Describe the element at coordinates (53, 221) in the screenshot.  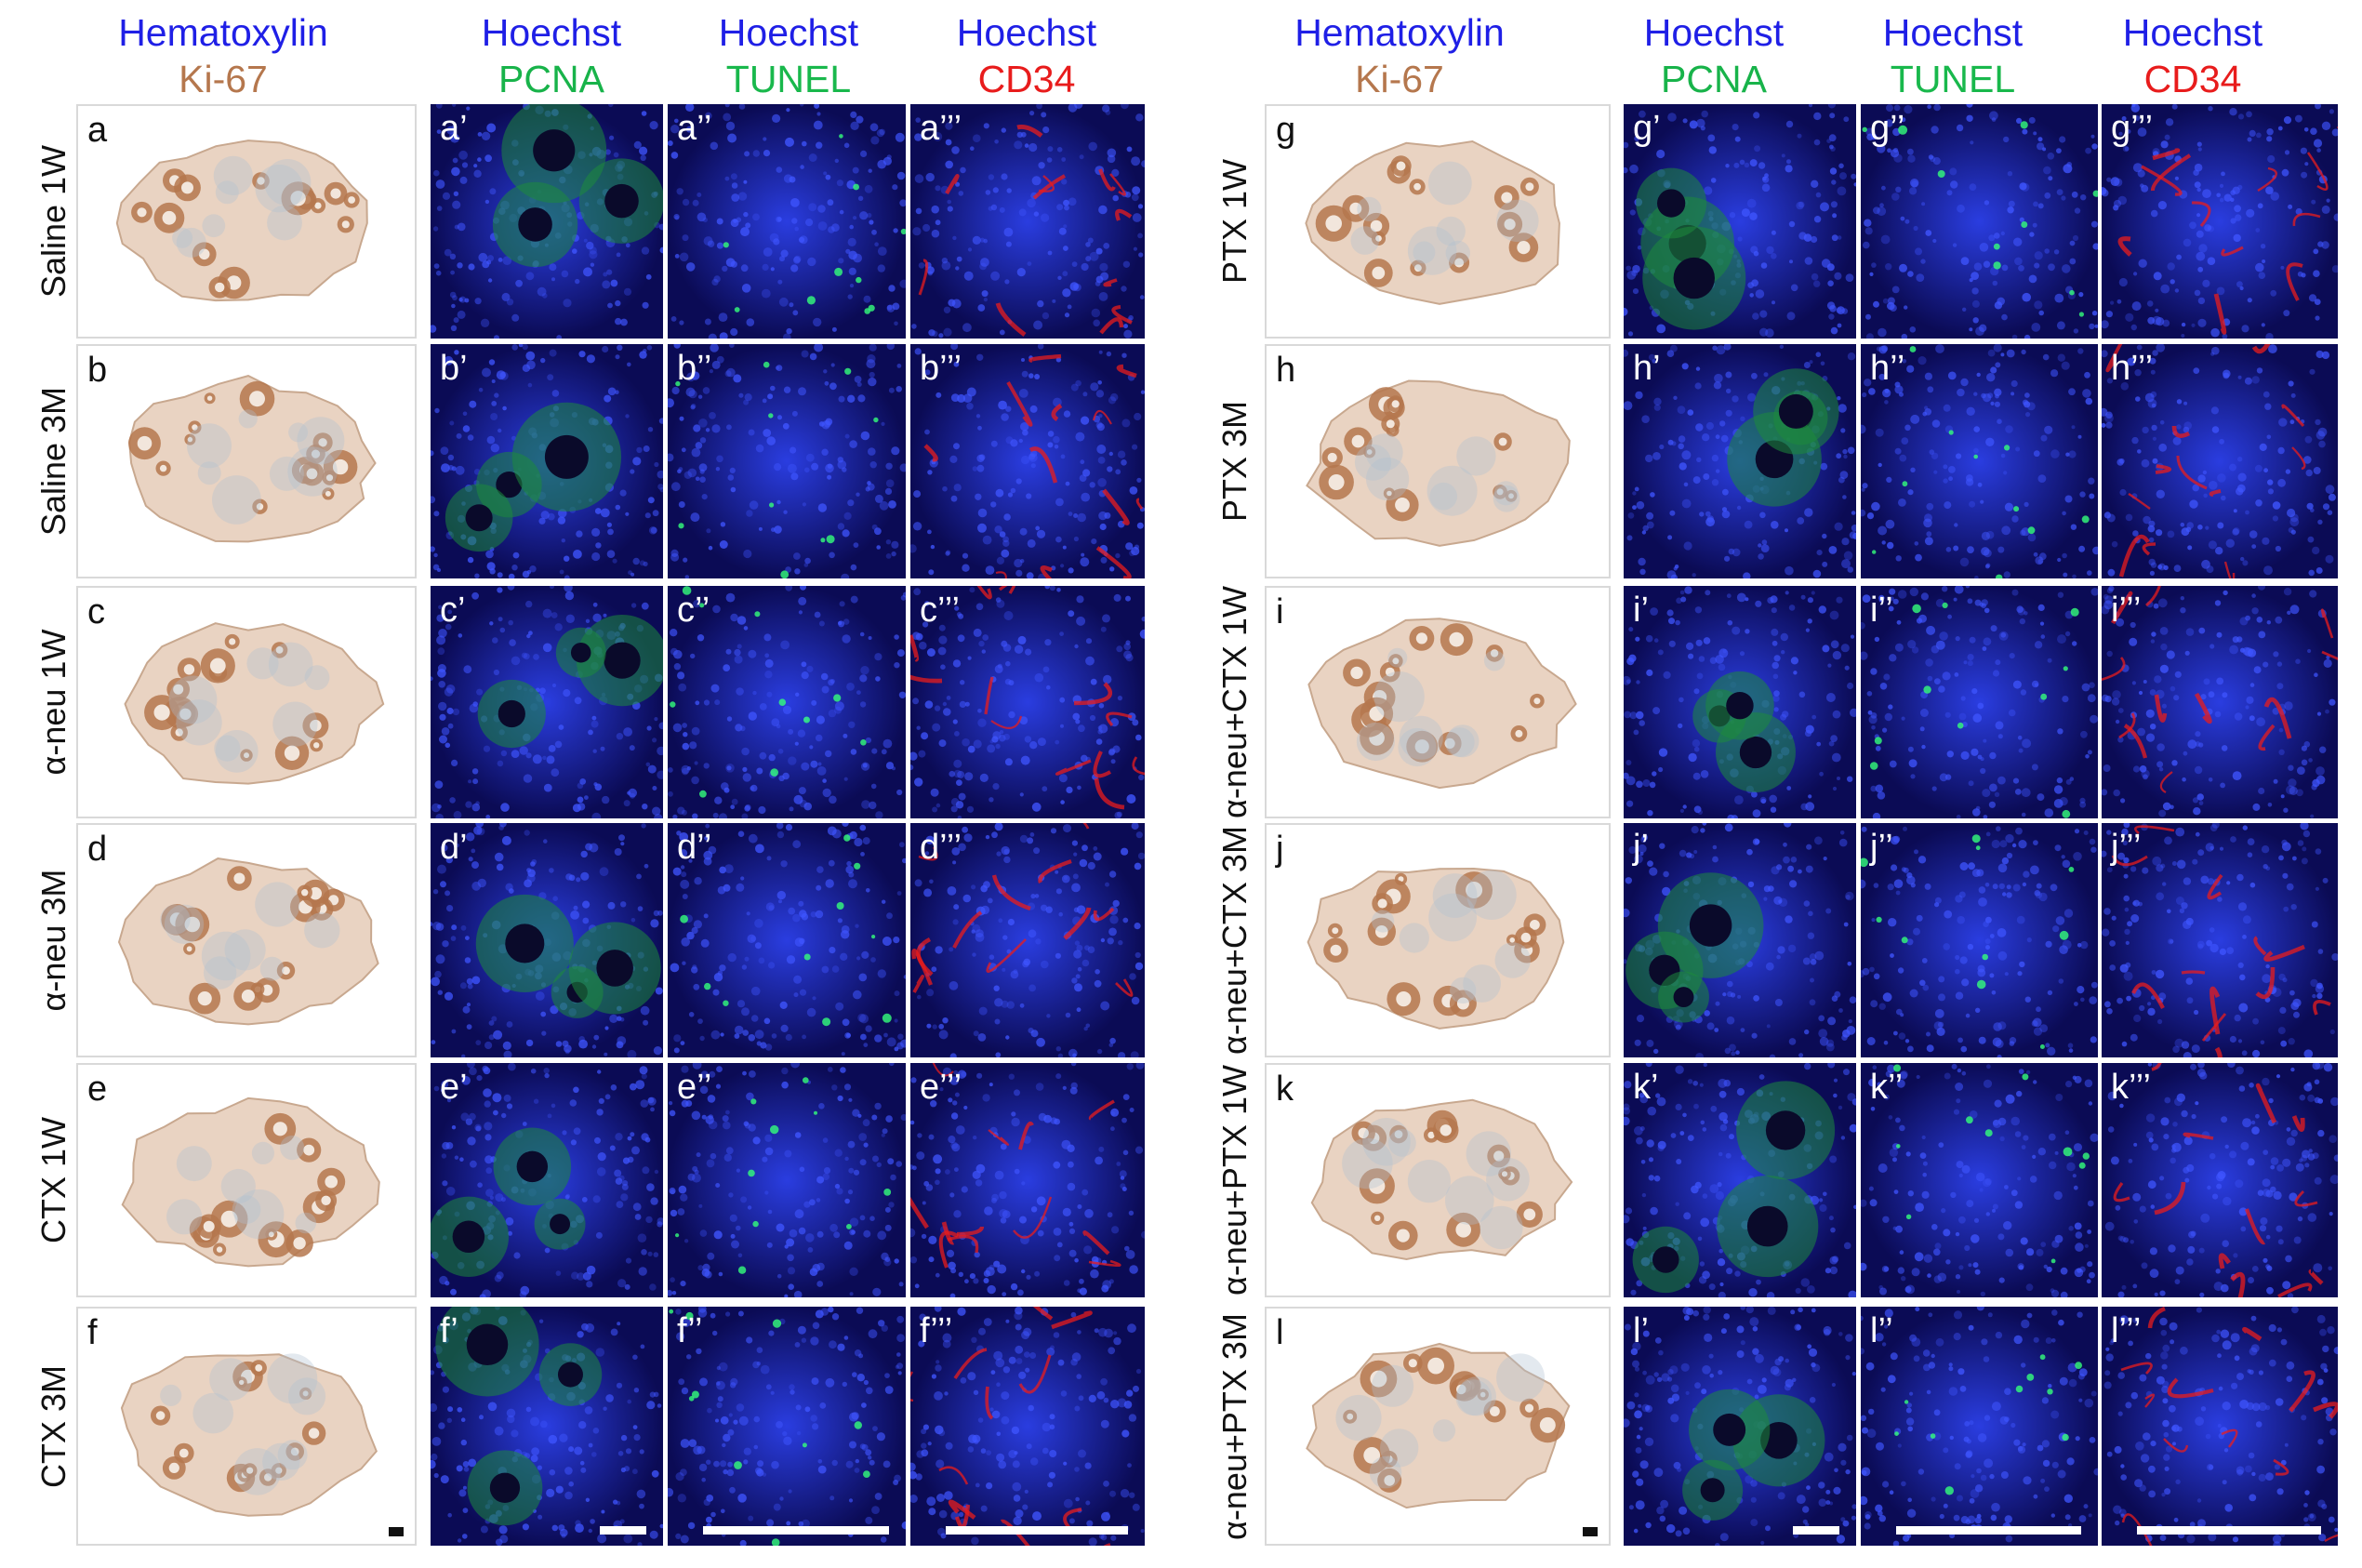
I see `row-label: Saline 1W` at that location.